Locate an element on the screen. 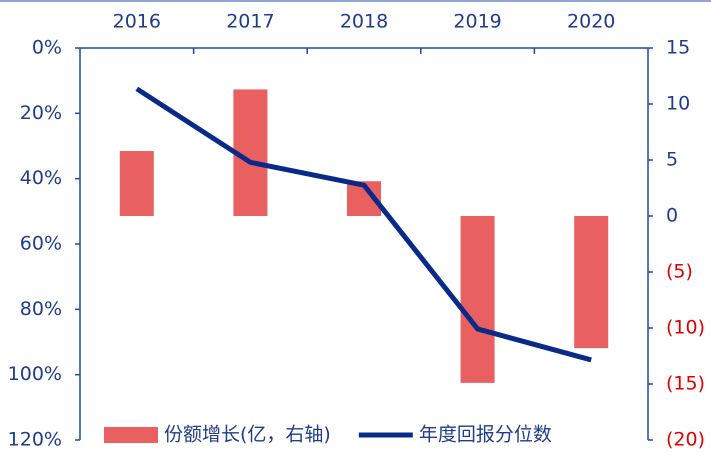 The width and height of the screenshot is (711, 460). y2-tick-label: 5 is located at coordinates (672, 160).